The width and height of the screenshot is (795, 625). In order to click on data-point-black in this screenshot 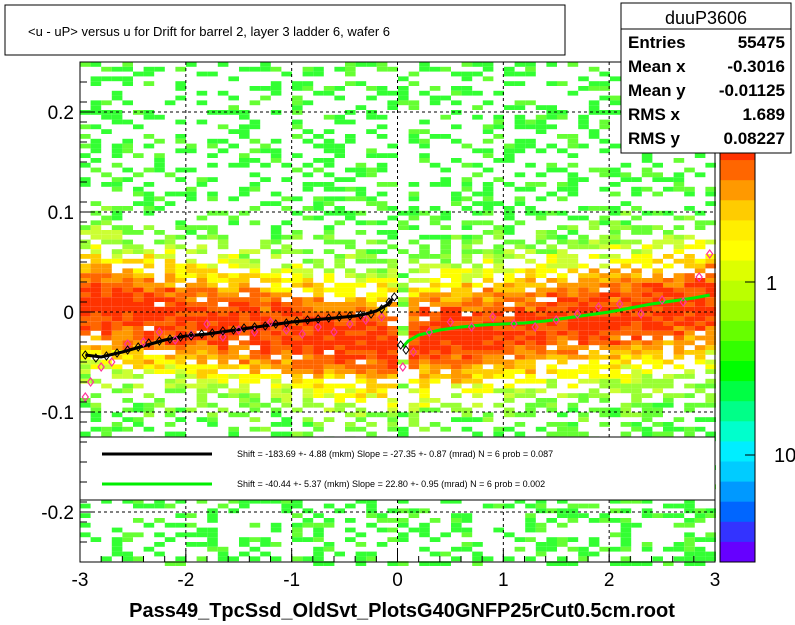, I will do `click(329, 318)`.